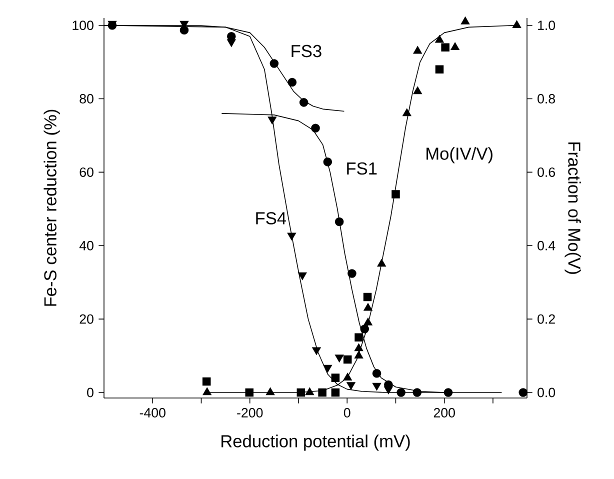 The image size is (614, 479). Describe the element at coordinates (307, 51) in the screenshot. I see `annotation: FS3` at that location.